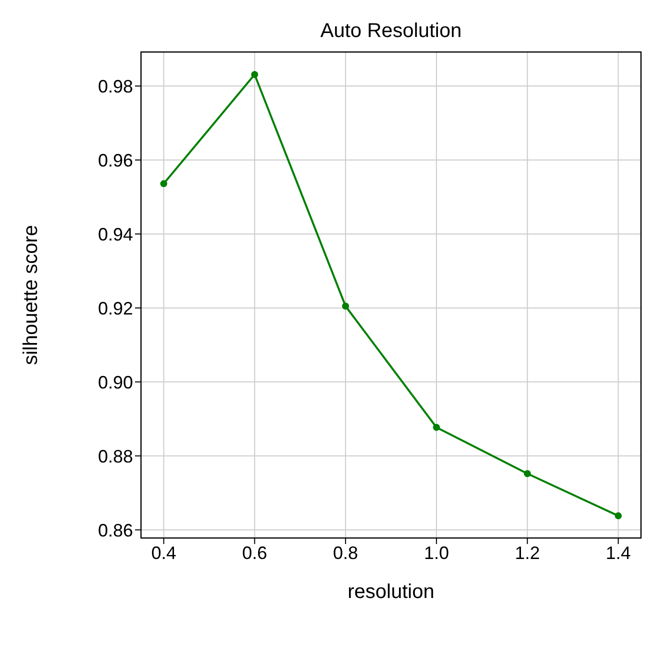 This screenshot has height=648, width=656. I want to click on y-tick-label: 0.92, so click(115, 308).